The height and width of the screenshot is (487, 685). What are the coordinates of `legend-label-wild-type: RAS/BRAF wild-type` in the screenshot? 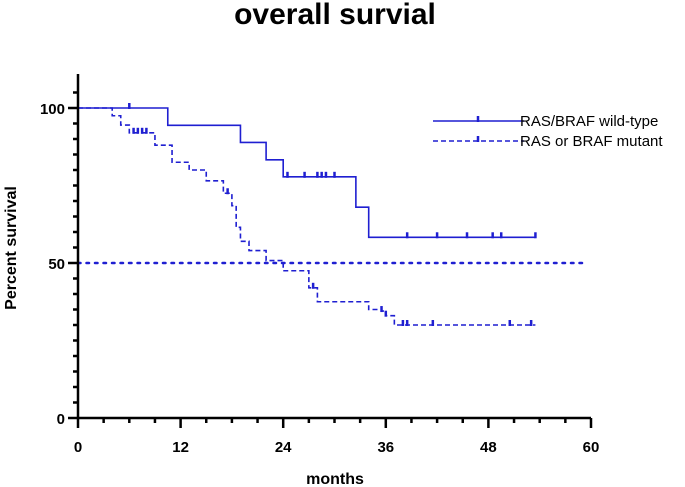 It's located at (589, 121).